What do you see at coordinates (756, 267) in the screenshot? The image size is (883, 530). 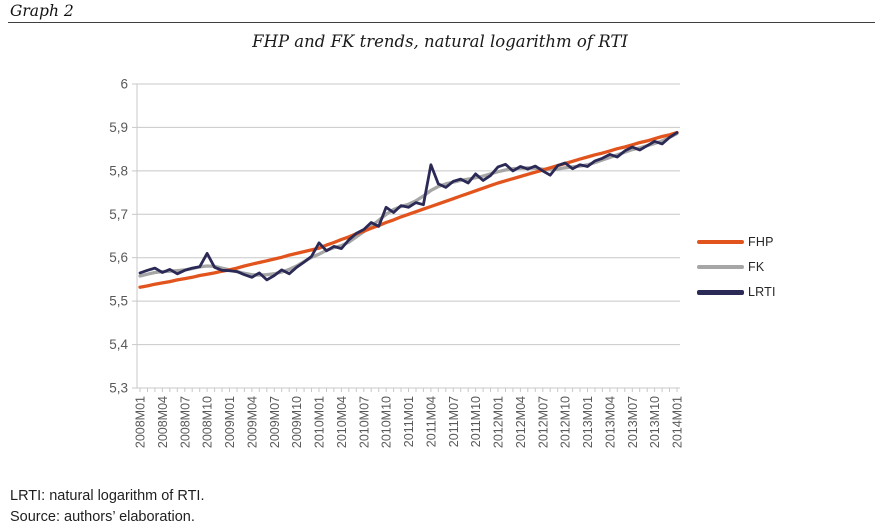 I see `legend-label-fk: FK` at bounding box center [756, 267].